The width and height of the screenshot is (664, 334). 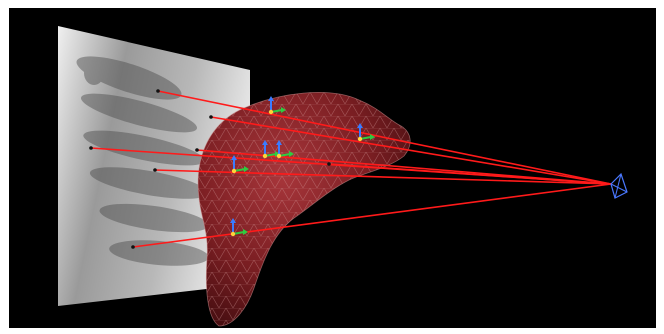 What do you see at coordinates (619, 185) in the screenshot?
I see `camera-x-ray-source` at bounding box center [619, 185].